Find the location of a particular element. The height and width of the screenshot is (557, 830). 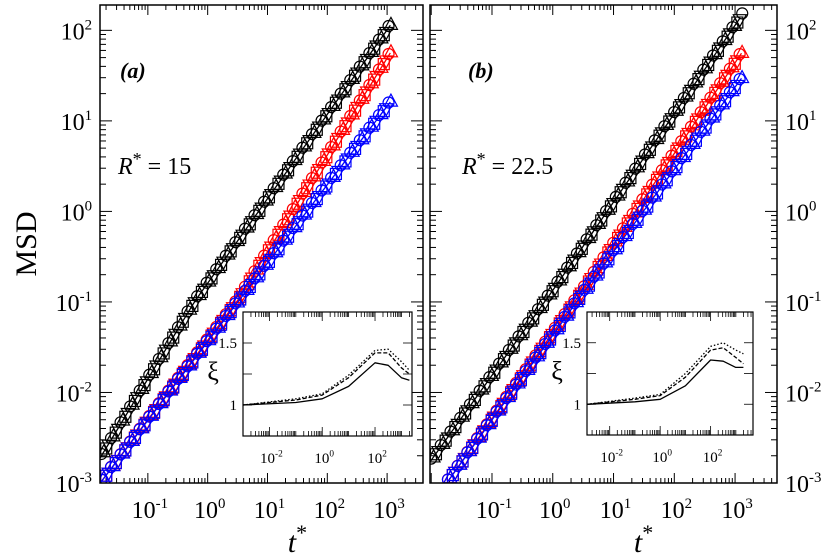

inset-y-axis-title: ξ is located at coordinates (213, 371).